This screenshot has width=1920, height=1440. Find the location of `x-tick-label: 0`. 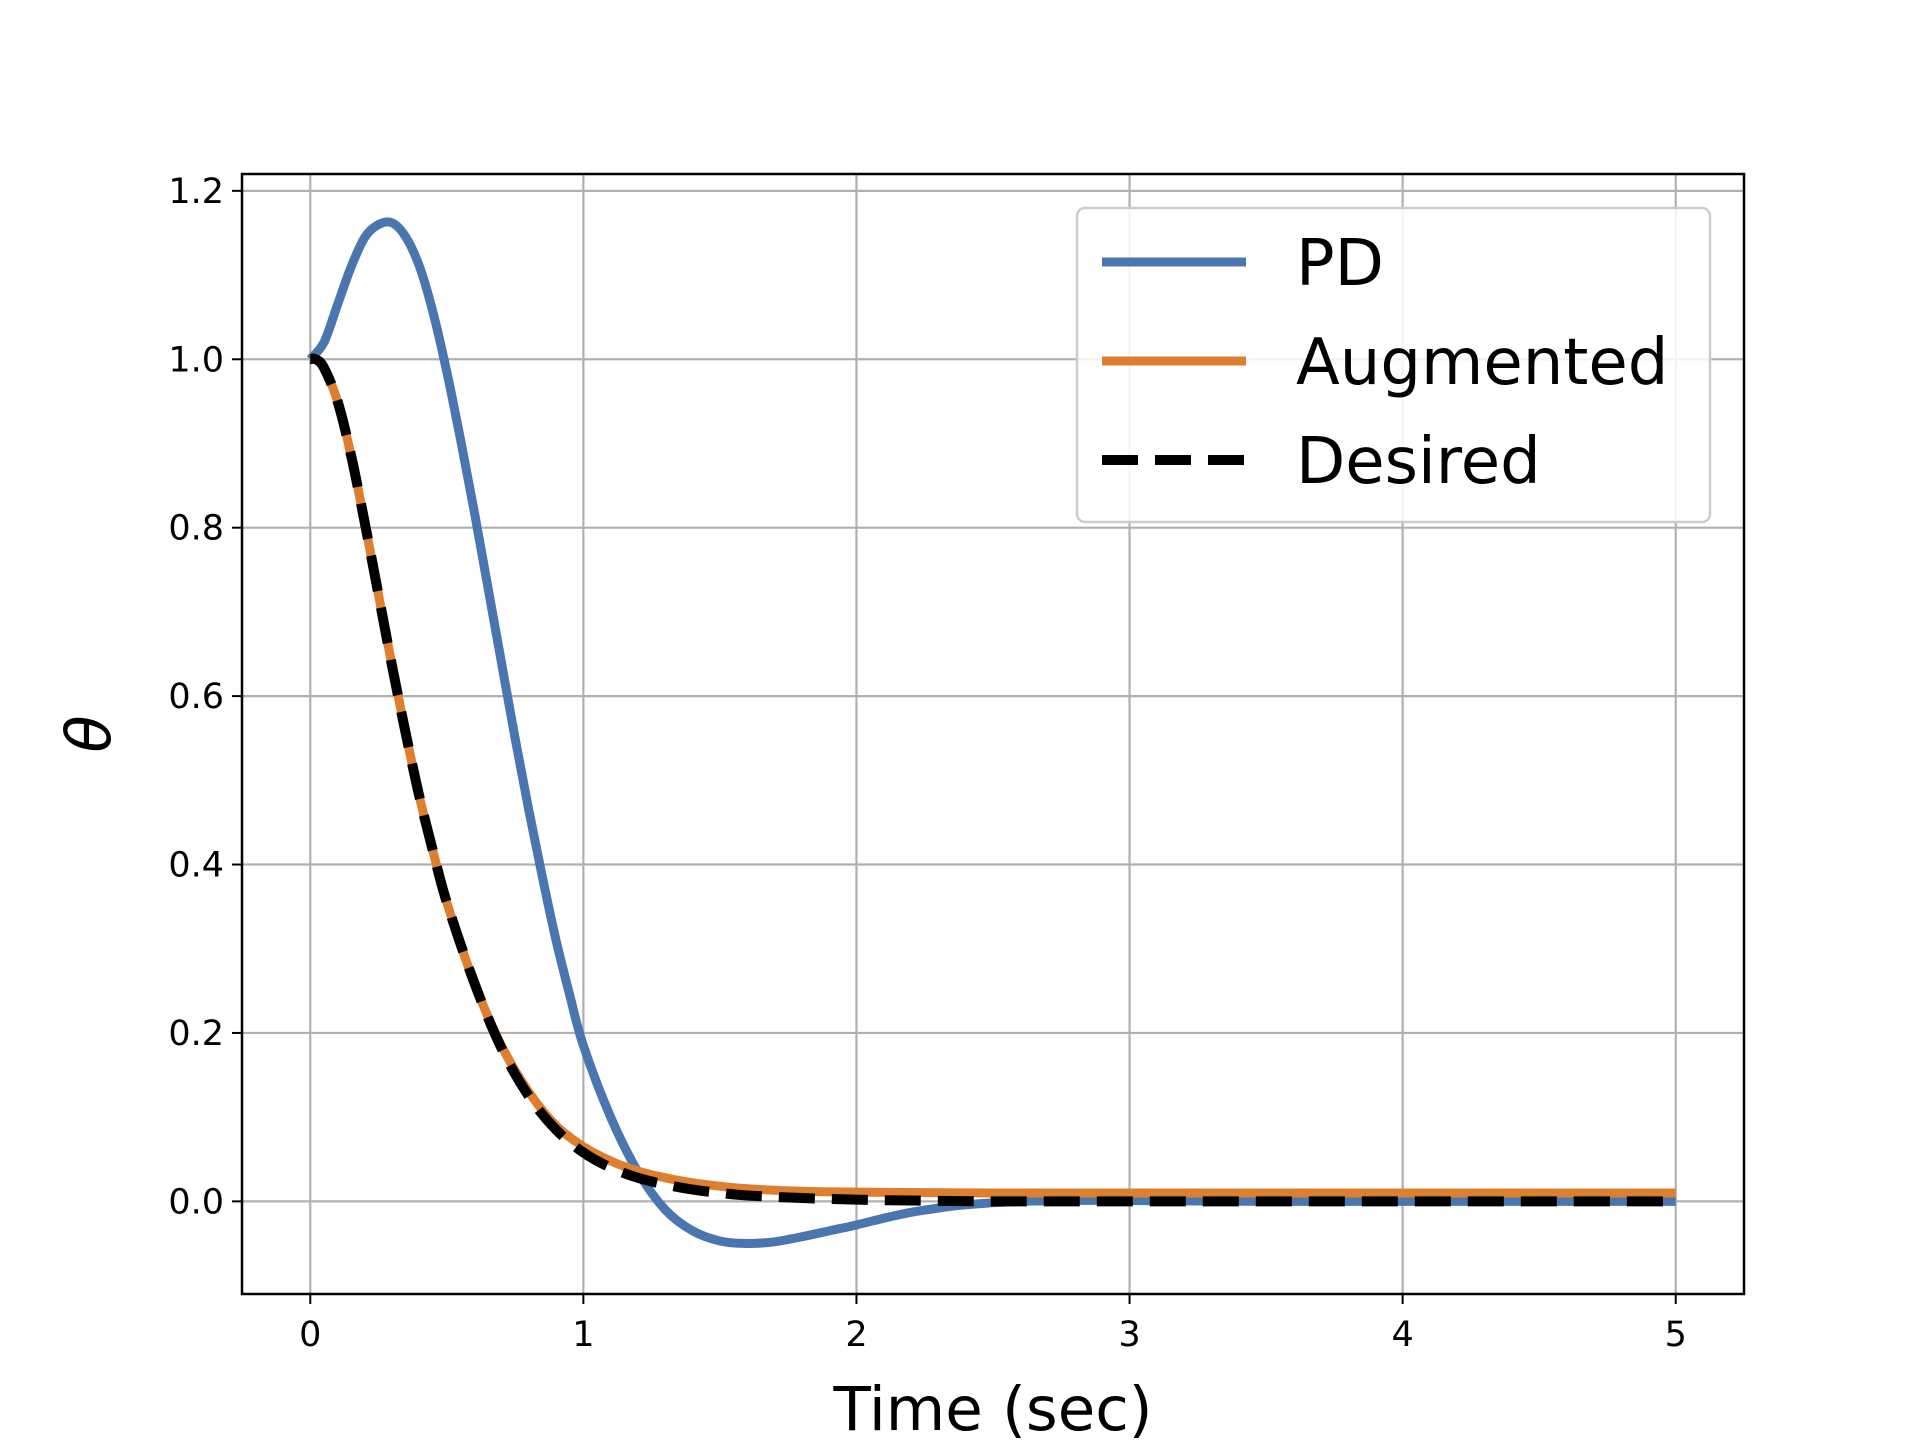

x-tick-label: 0 is located at coordinates (310, 1335).